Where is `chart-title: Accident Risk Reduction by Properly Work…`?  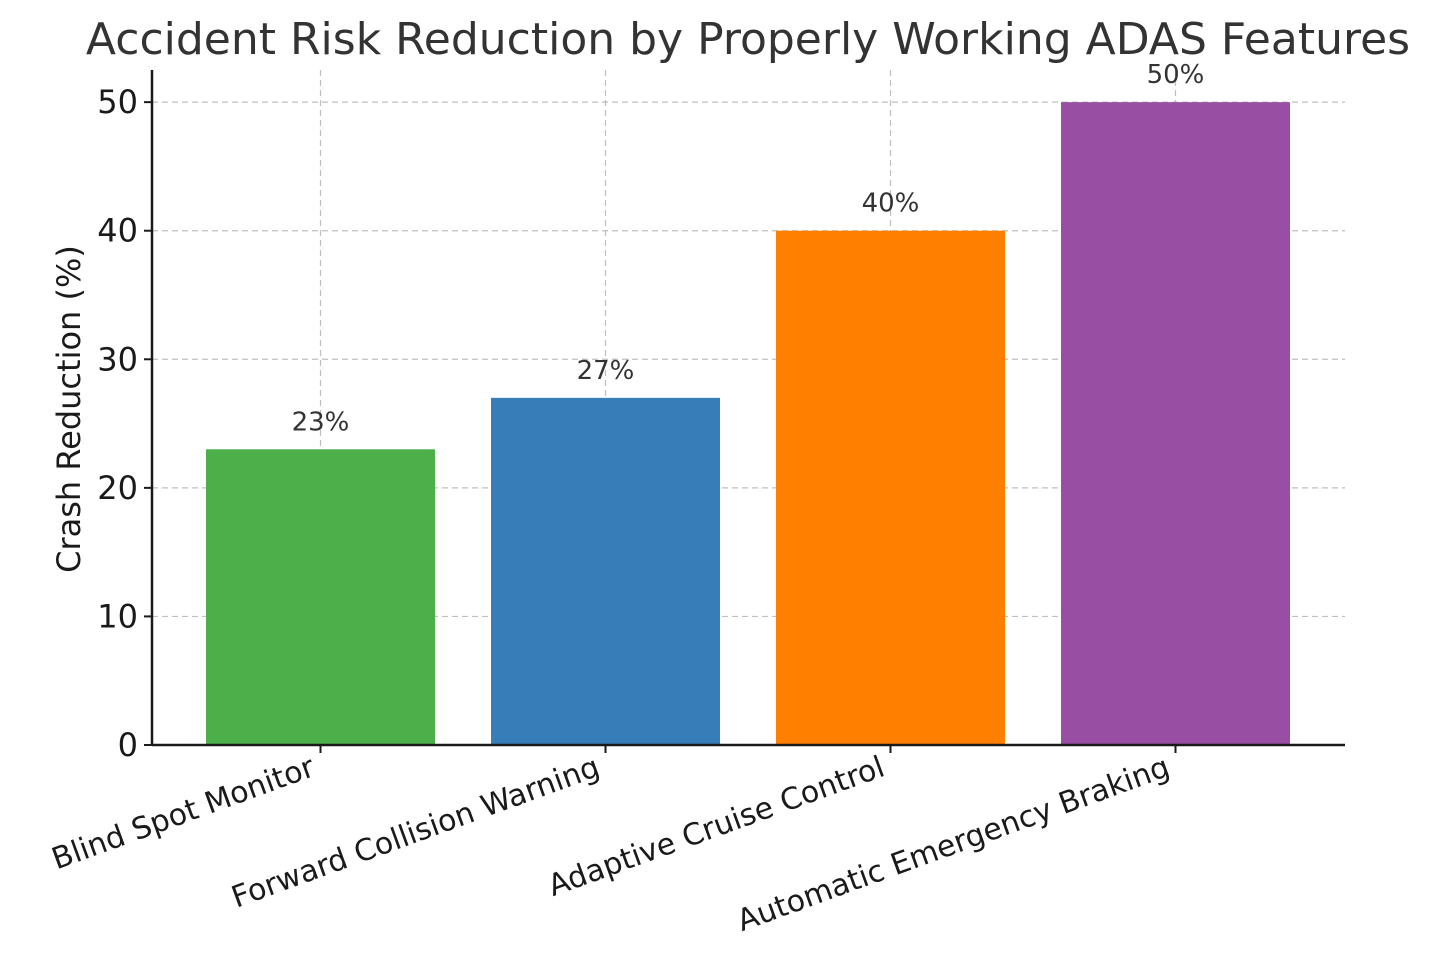
chart-title: Accident Risk Reduction by Properly Work… is located at coordinates (748, 39).